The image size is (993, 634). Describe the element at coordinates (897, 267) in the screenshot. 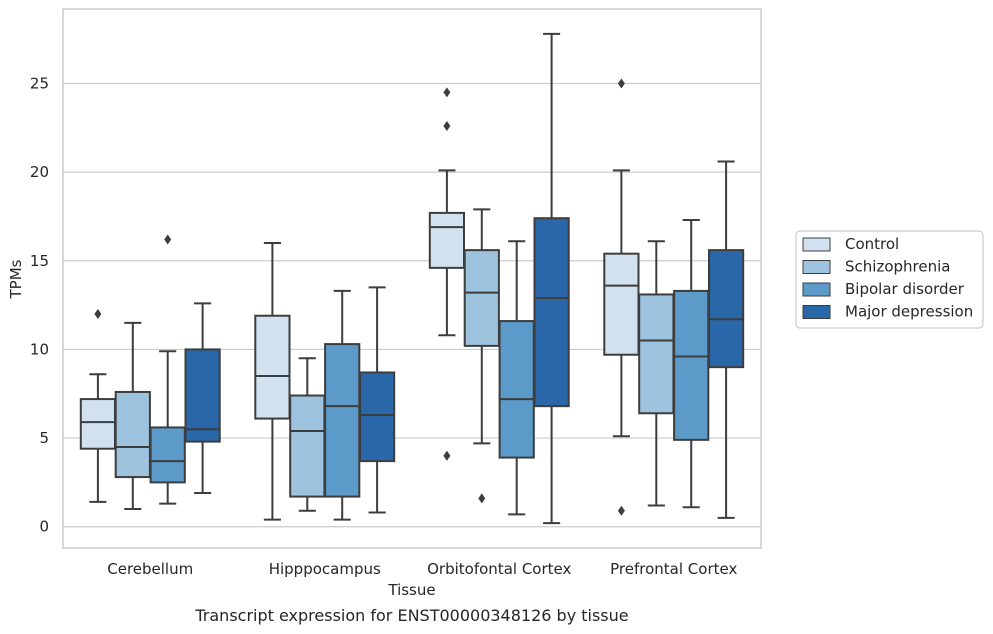

I see `legend-label: Schizophrenia` at that location.